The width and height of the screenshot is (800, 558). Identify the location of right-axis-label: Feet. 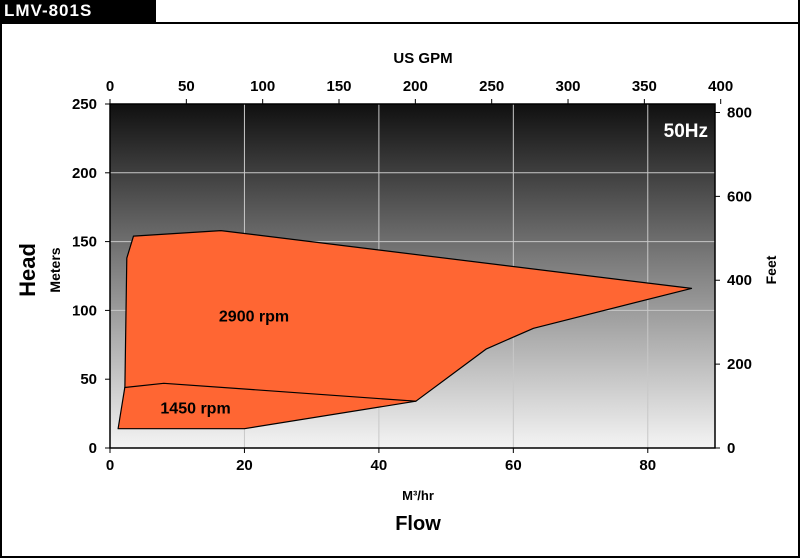
(771, 269).